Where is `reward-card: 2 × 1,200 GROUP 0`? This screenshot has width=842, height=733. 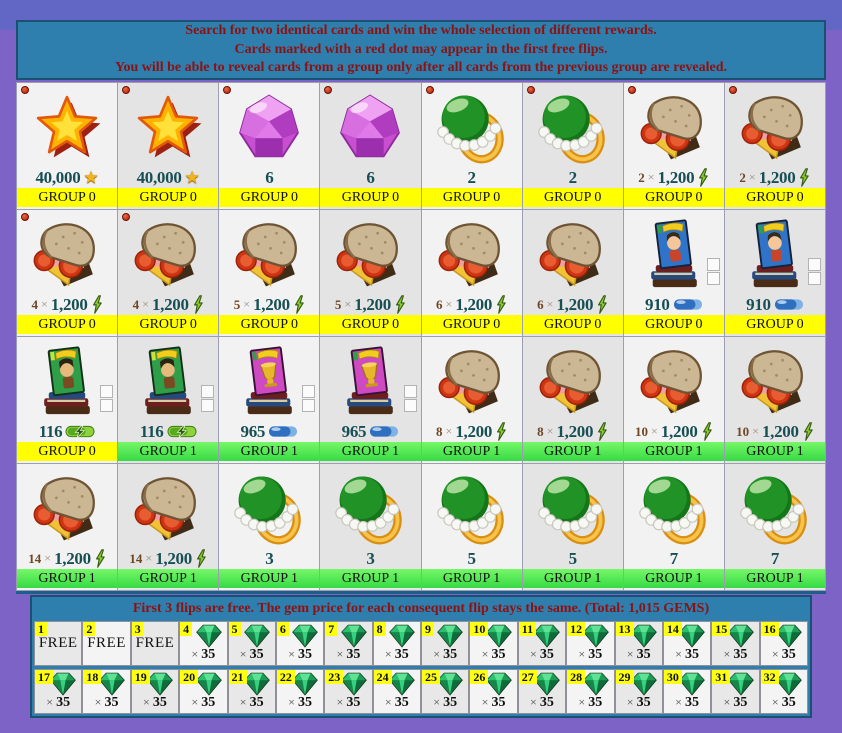
reward-card: 2 × 1,200 GROUP 0 is located at coordinates (673, 146).